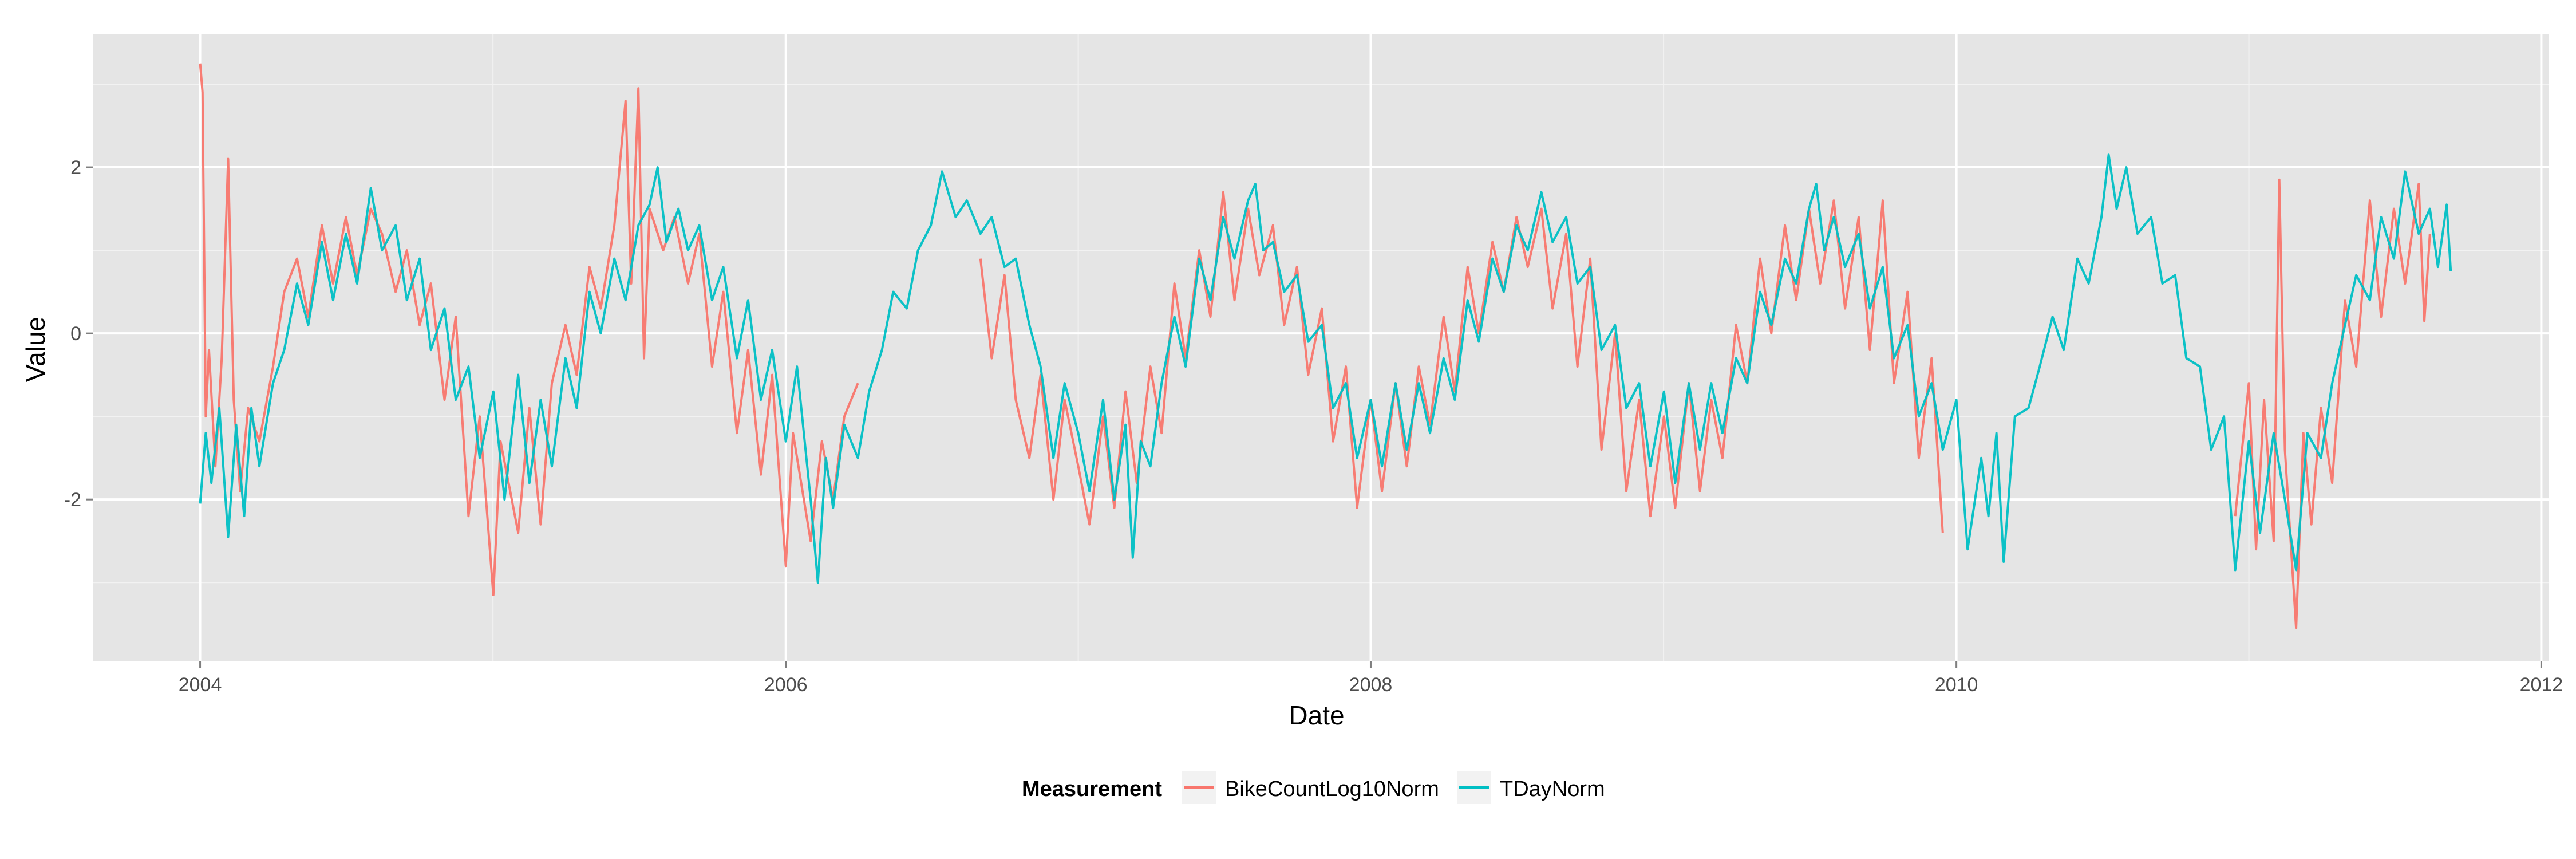 The height and width of the screenshot is (859, 2576). I want to click on x-axis: 2004 2006 2008 2010 2012, so click(1371, 678).